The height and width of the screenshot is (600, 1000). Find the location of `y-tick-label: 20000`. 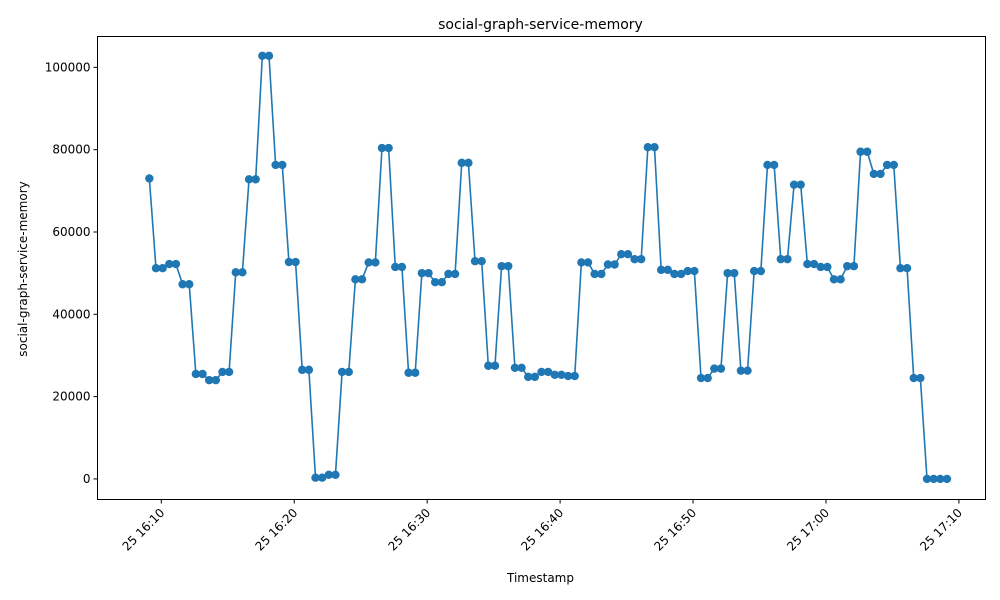

y-tick-label: 20000 is located at coordinates (71, 397).